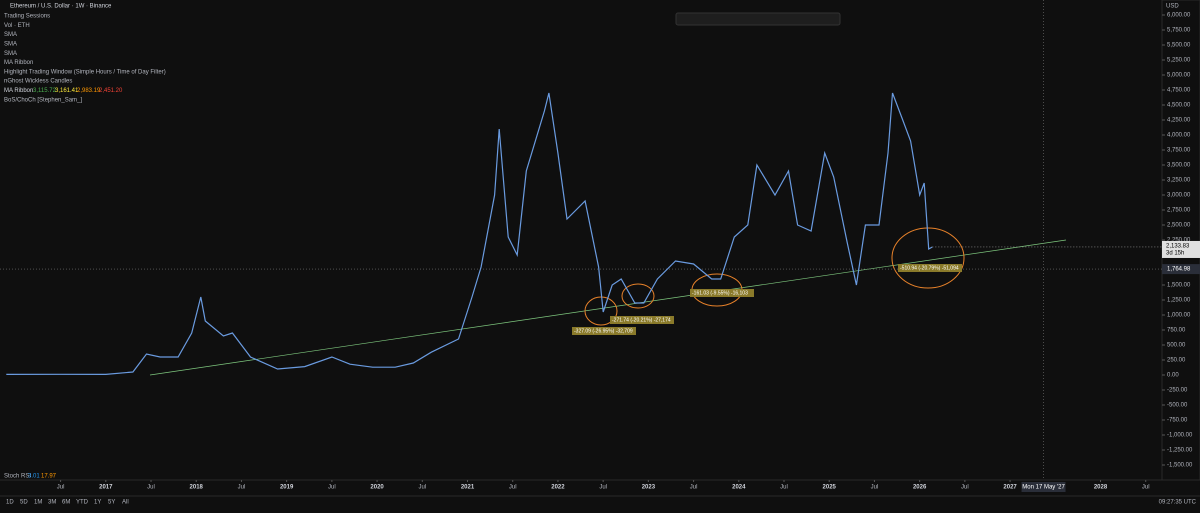 Image resolution: width=1200 pixels, height=513 pixels. What do you see at coordinates (1175, 254) in the screenshot?
I see `countdown: 3d 15h` at bounding box center [1175, 254].